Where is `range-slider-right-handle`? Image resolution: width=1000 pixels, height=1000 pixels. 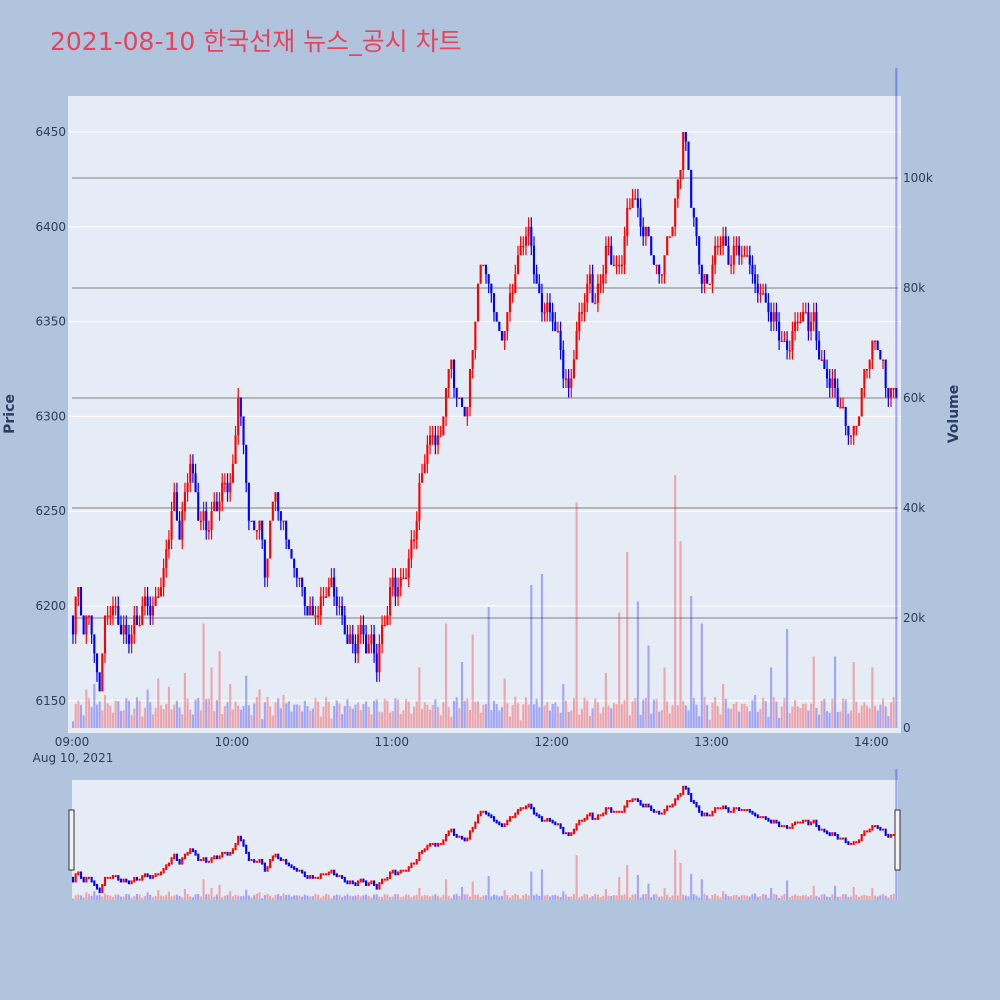 range-slider-right-handle is located at coordinates (897, 840).